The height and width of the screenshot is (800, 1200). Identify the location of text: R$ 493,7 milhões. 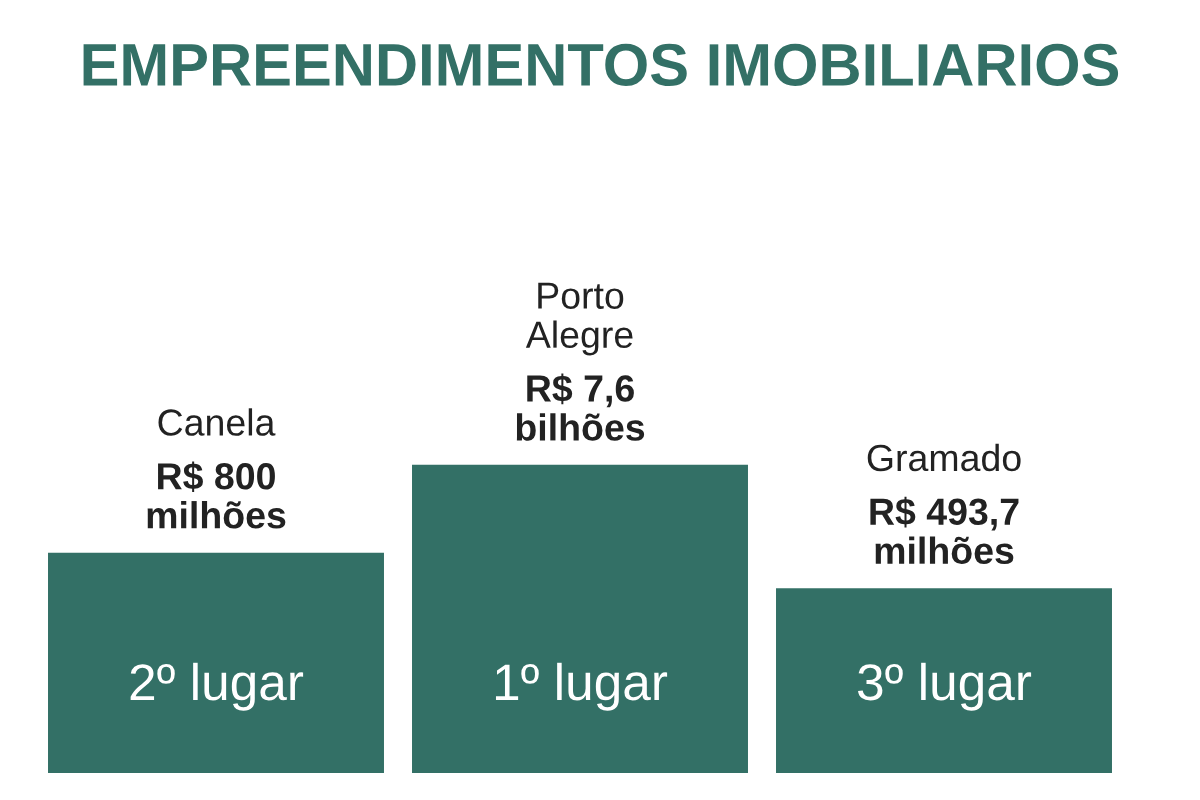
(944, 530).